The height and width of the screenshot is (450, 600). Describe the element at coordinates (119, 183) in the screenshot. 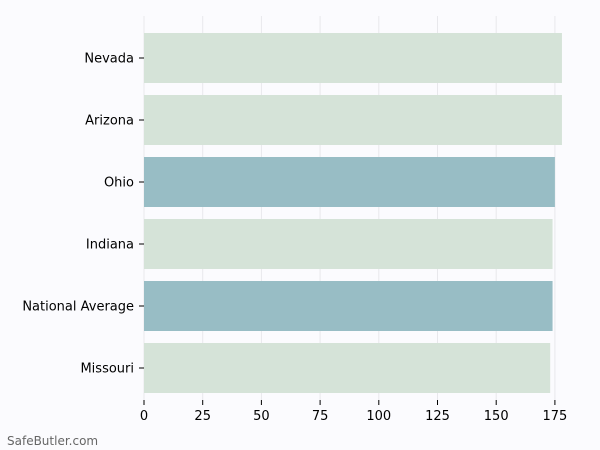

I see `category-label: Ohio` at that location.